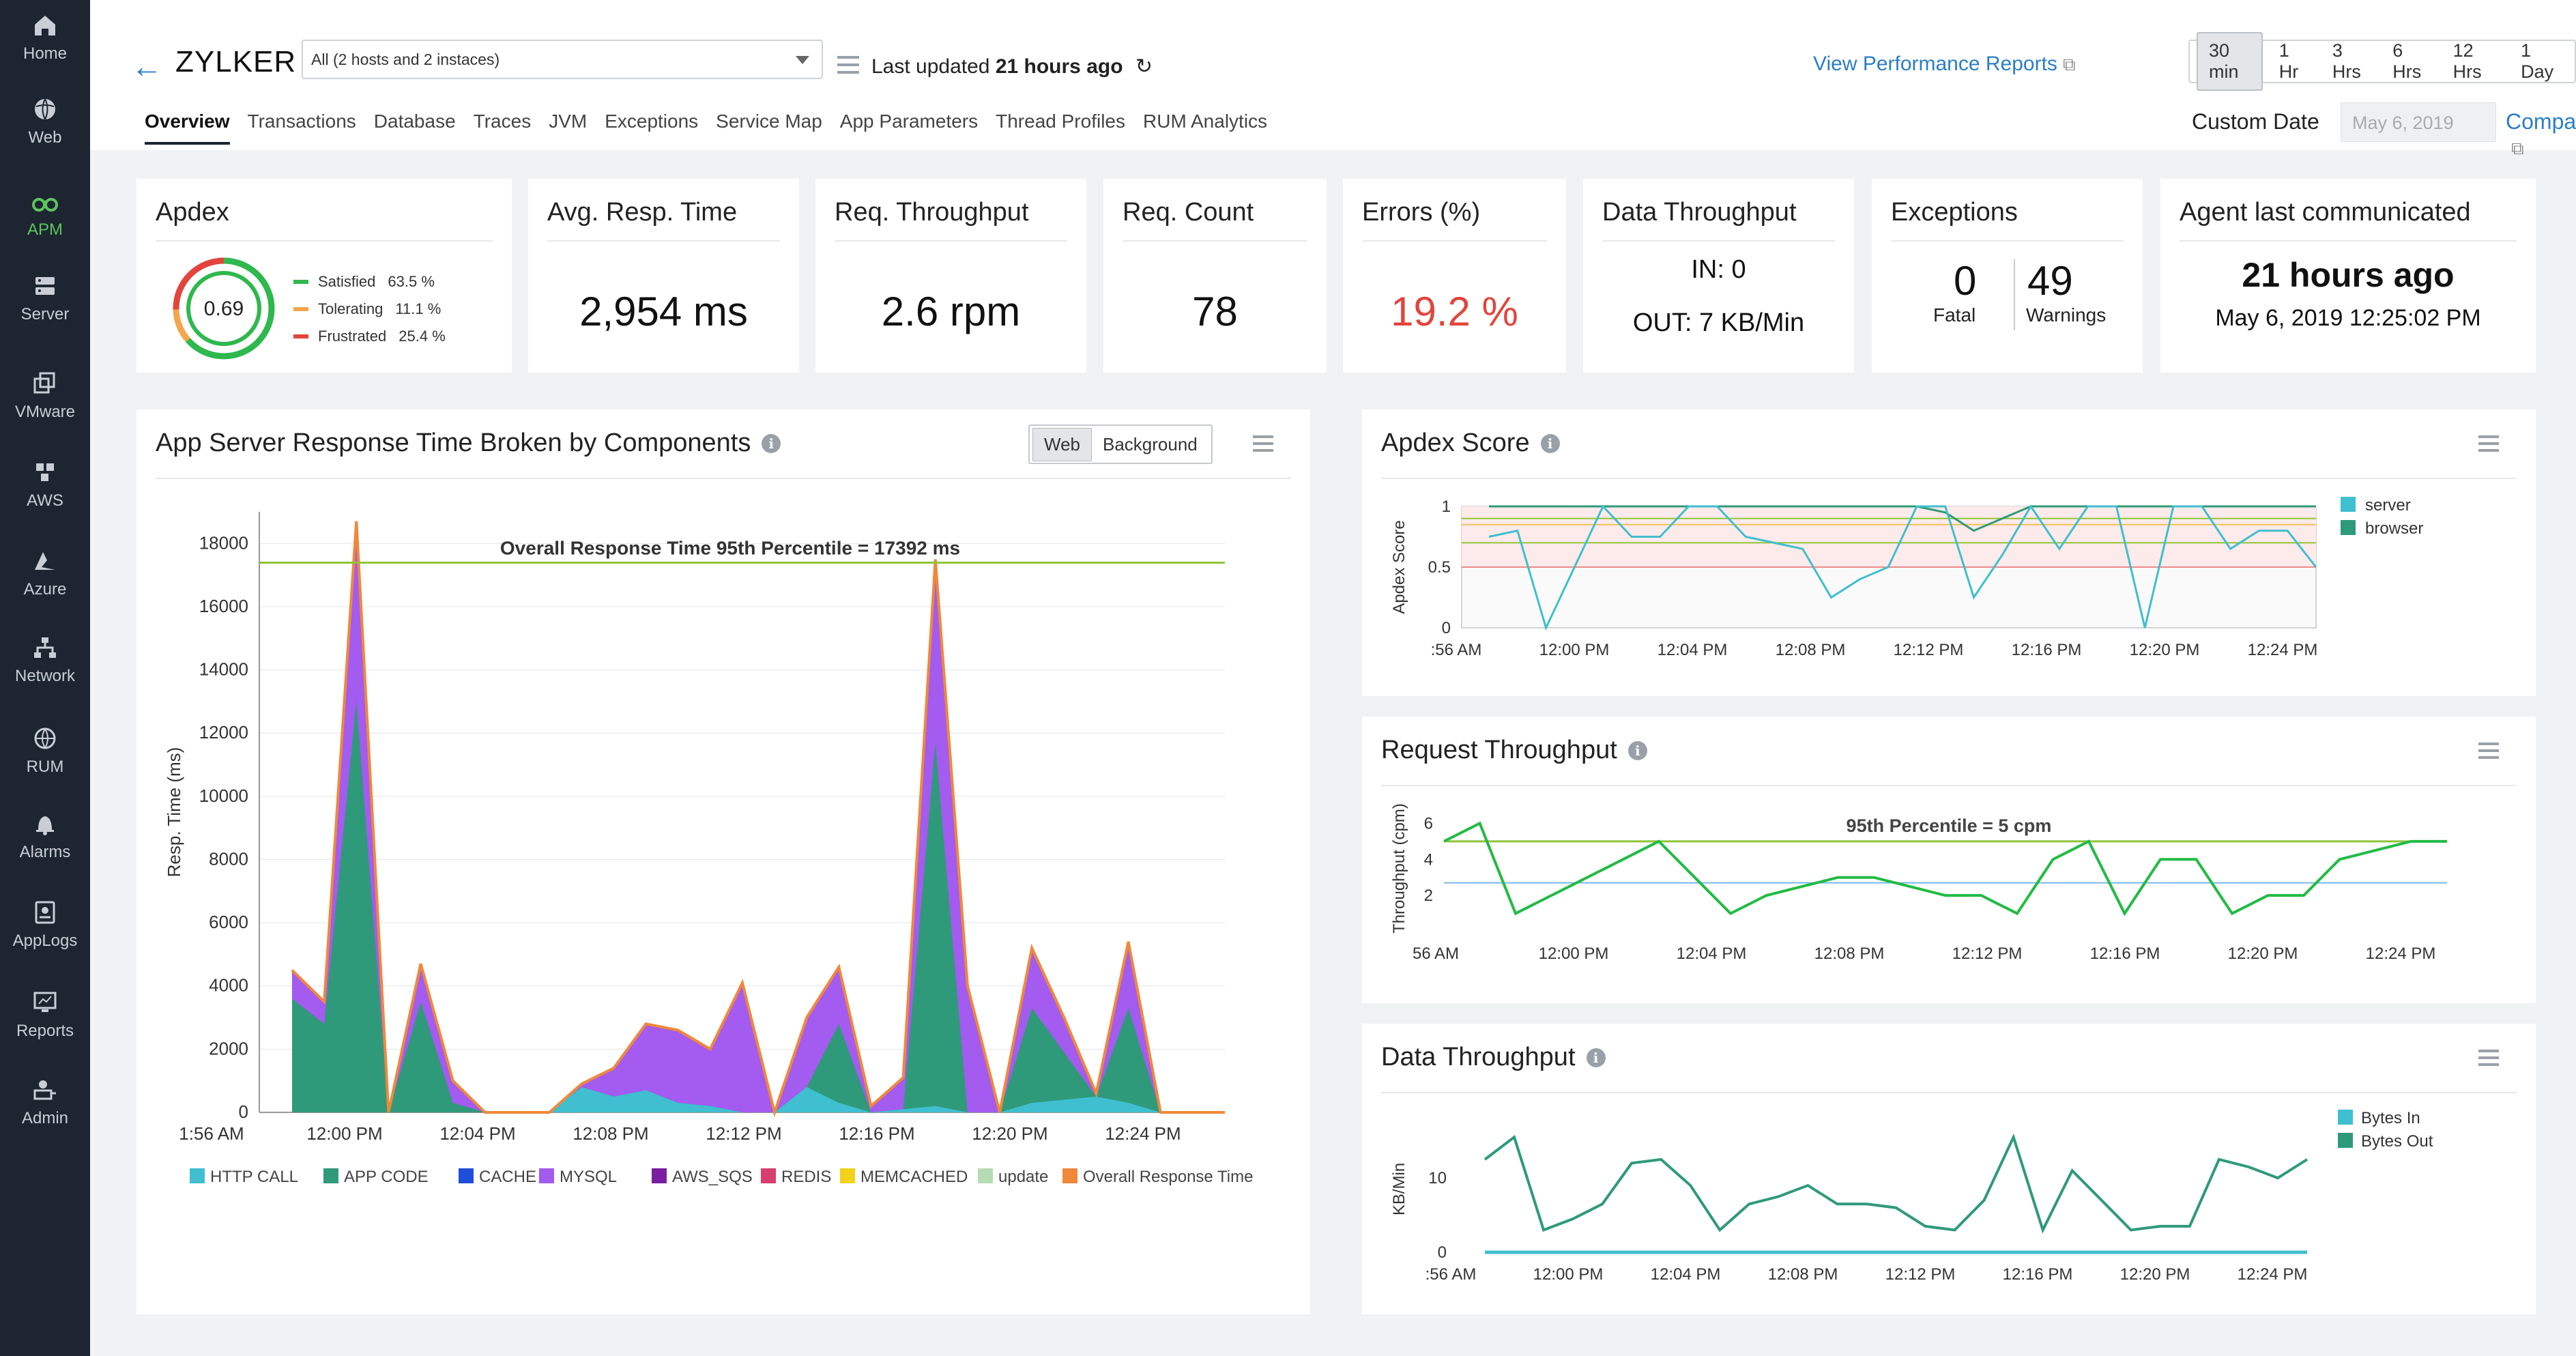 The height and width of the screenshot is (1356, 2576). I want to click on x-tick-label: 1:56 AM, so click(211, 1133).